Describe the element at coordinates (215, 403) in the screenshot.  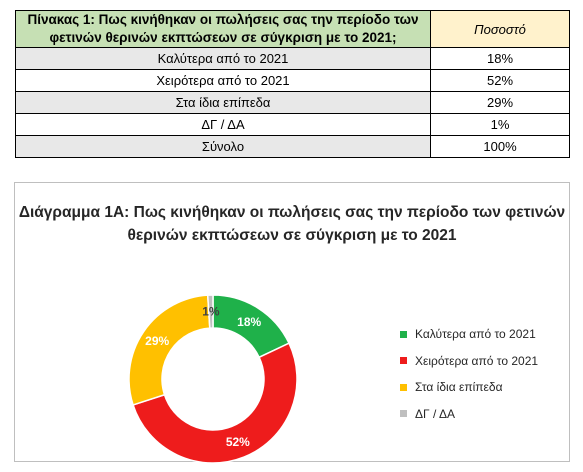
I see `donut-slice-worse` at that location.